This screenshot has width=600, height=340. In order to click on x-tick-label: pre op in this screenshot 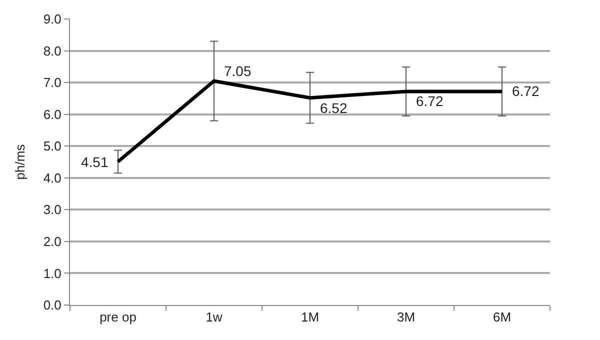, I will do `click(118, 317)`.